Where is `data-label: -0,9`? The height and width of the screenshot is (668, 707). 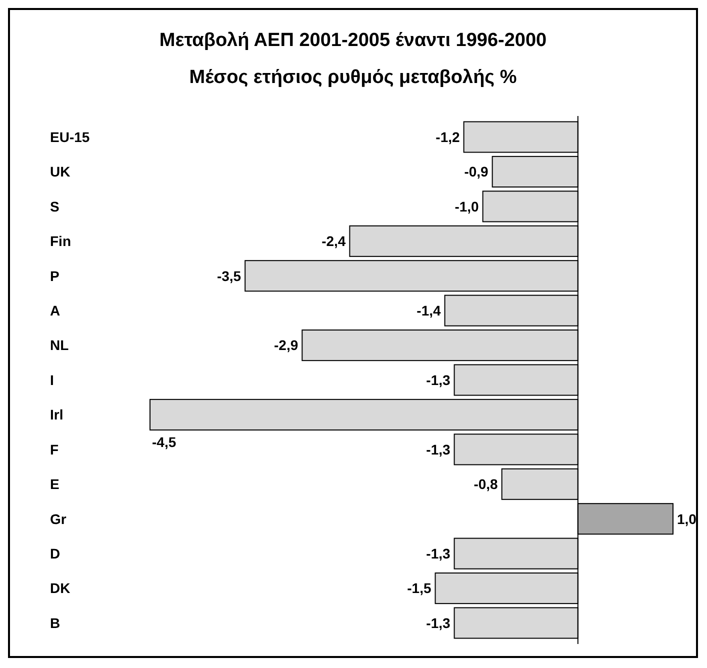
data-label: -0,9 is located at coordinates (476, 172).